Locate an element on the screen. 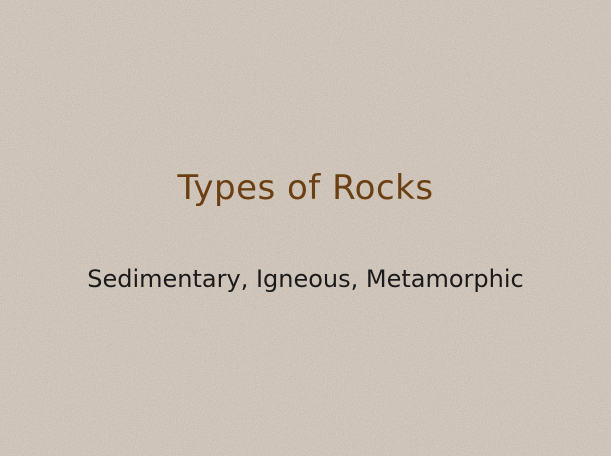  slide-subtitle: Sedimentary, Igneous, Metamorphic is located at coordinates (305, 279).